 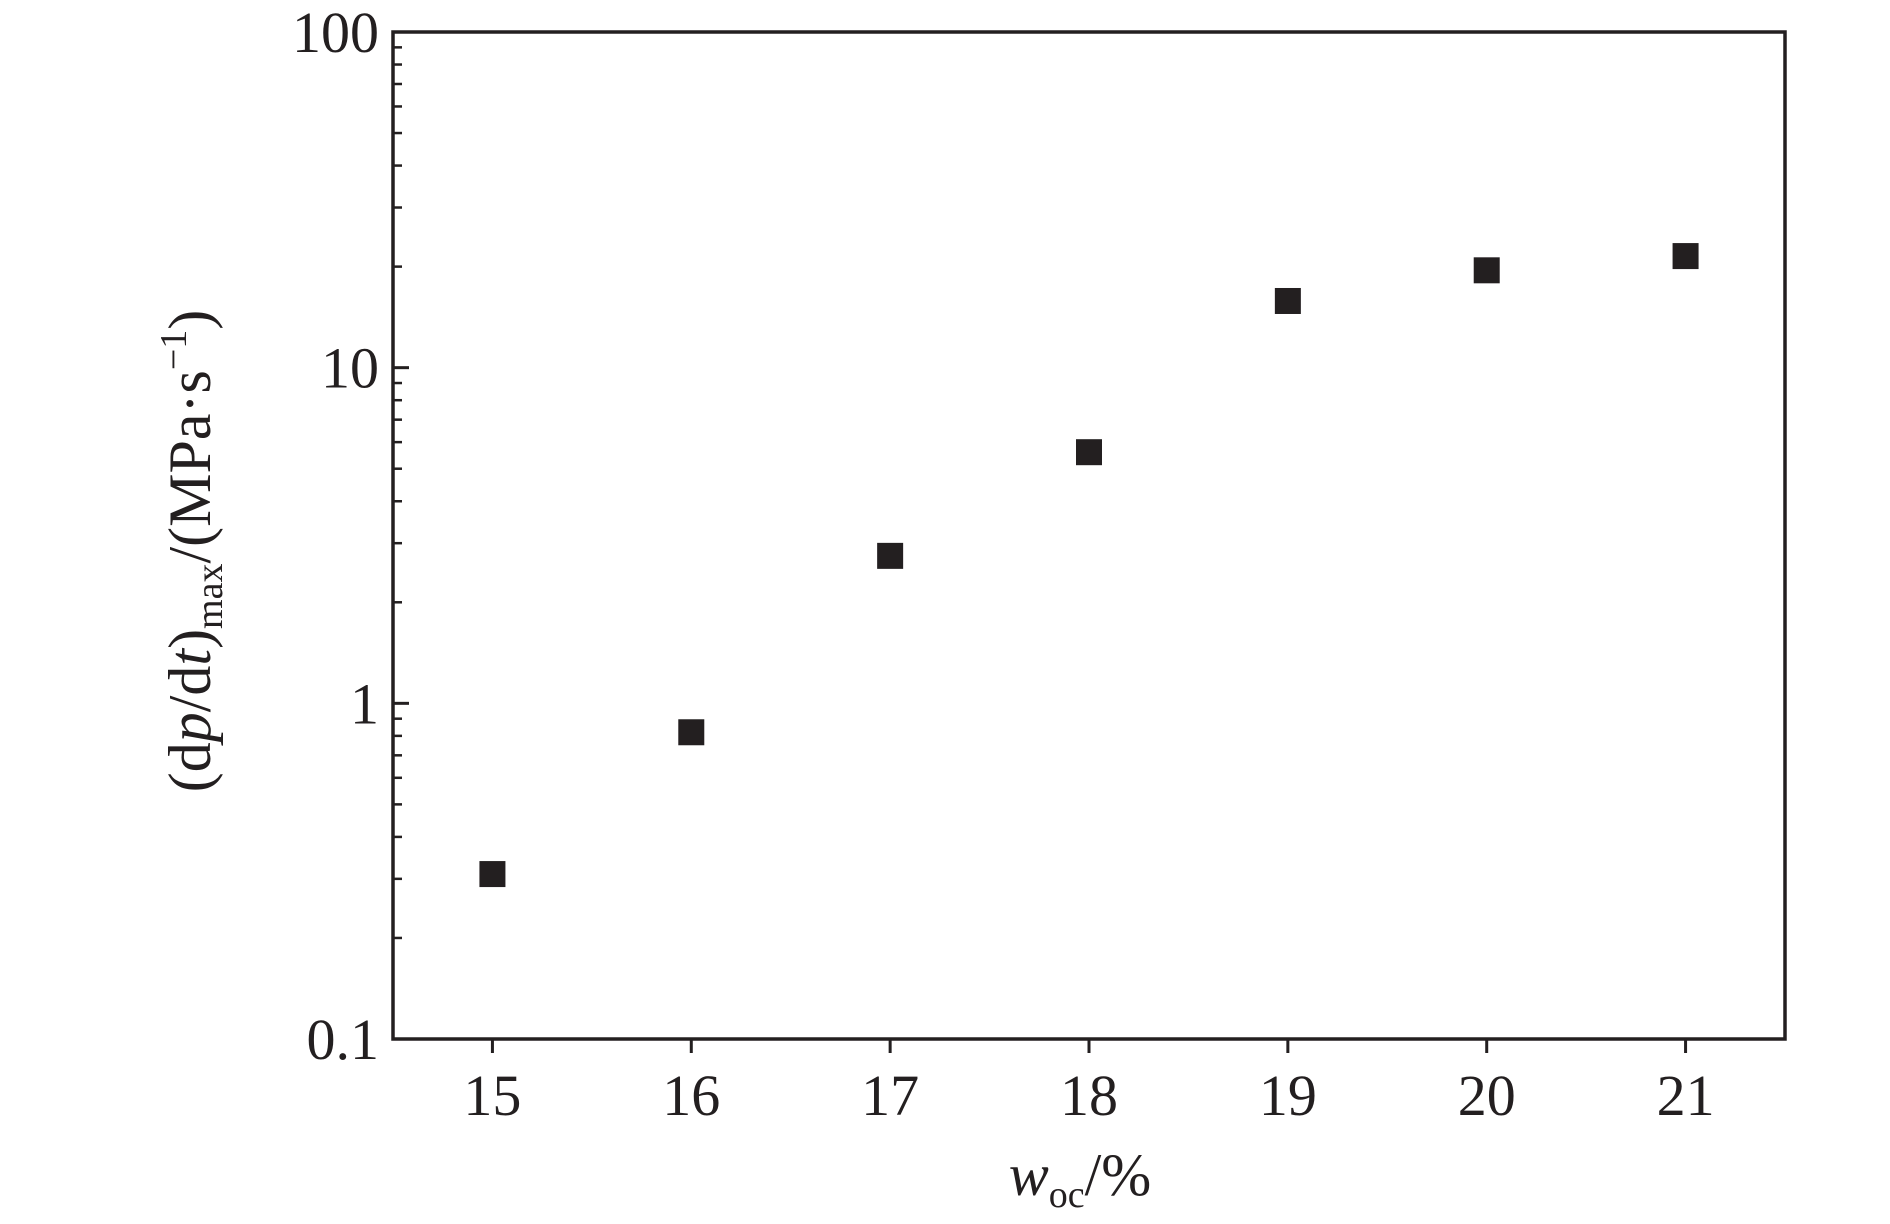 What do you see at coordinates (890, 1095) in the screenshot?
I see `x-tick-label: 17` at bounding box center [890, 1095].